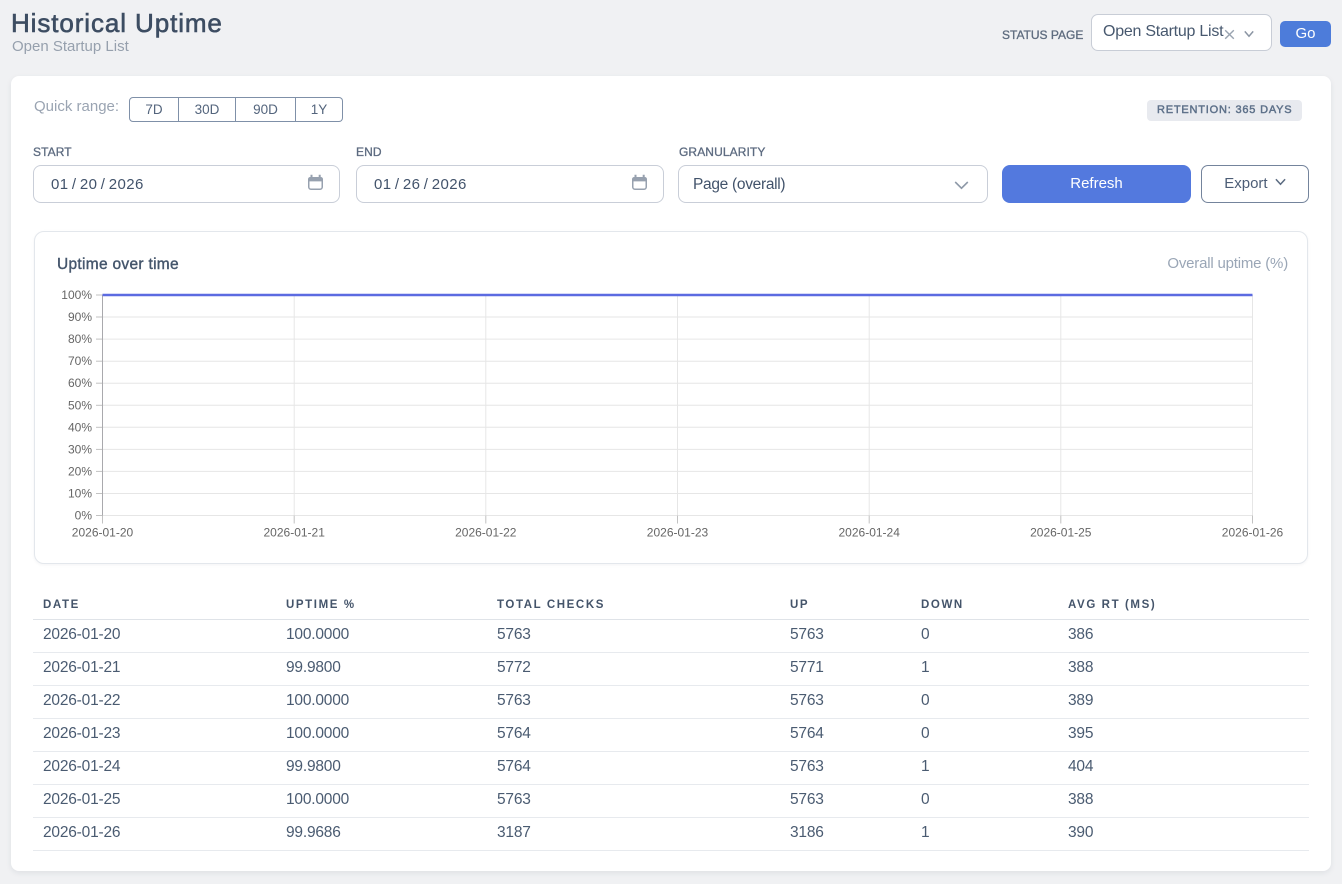 This screenshot has width=1342, height=884. What do you see at coordinates (80, 494) in the screenshot?
I see `svg-text: 10%` at bounding box center [80, 494].